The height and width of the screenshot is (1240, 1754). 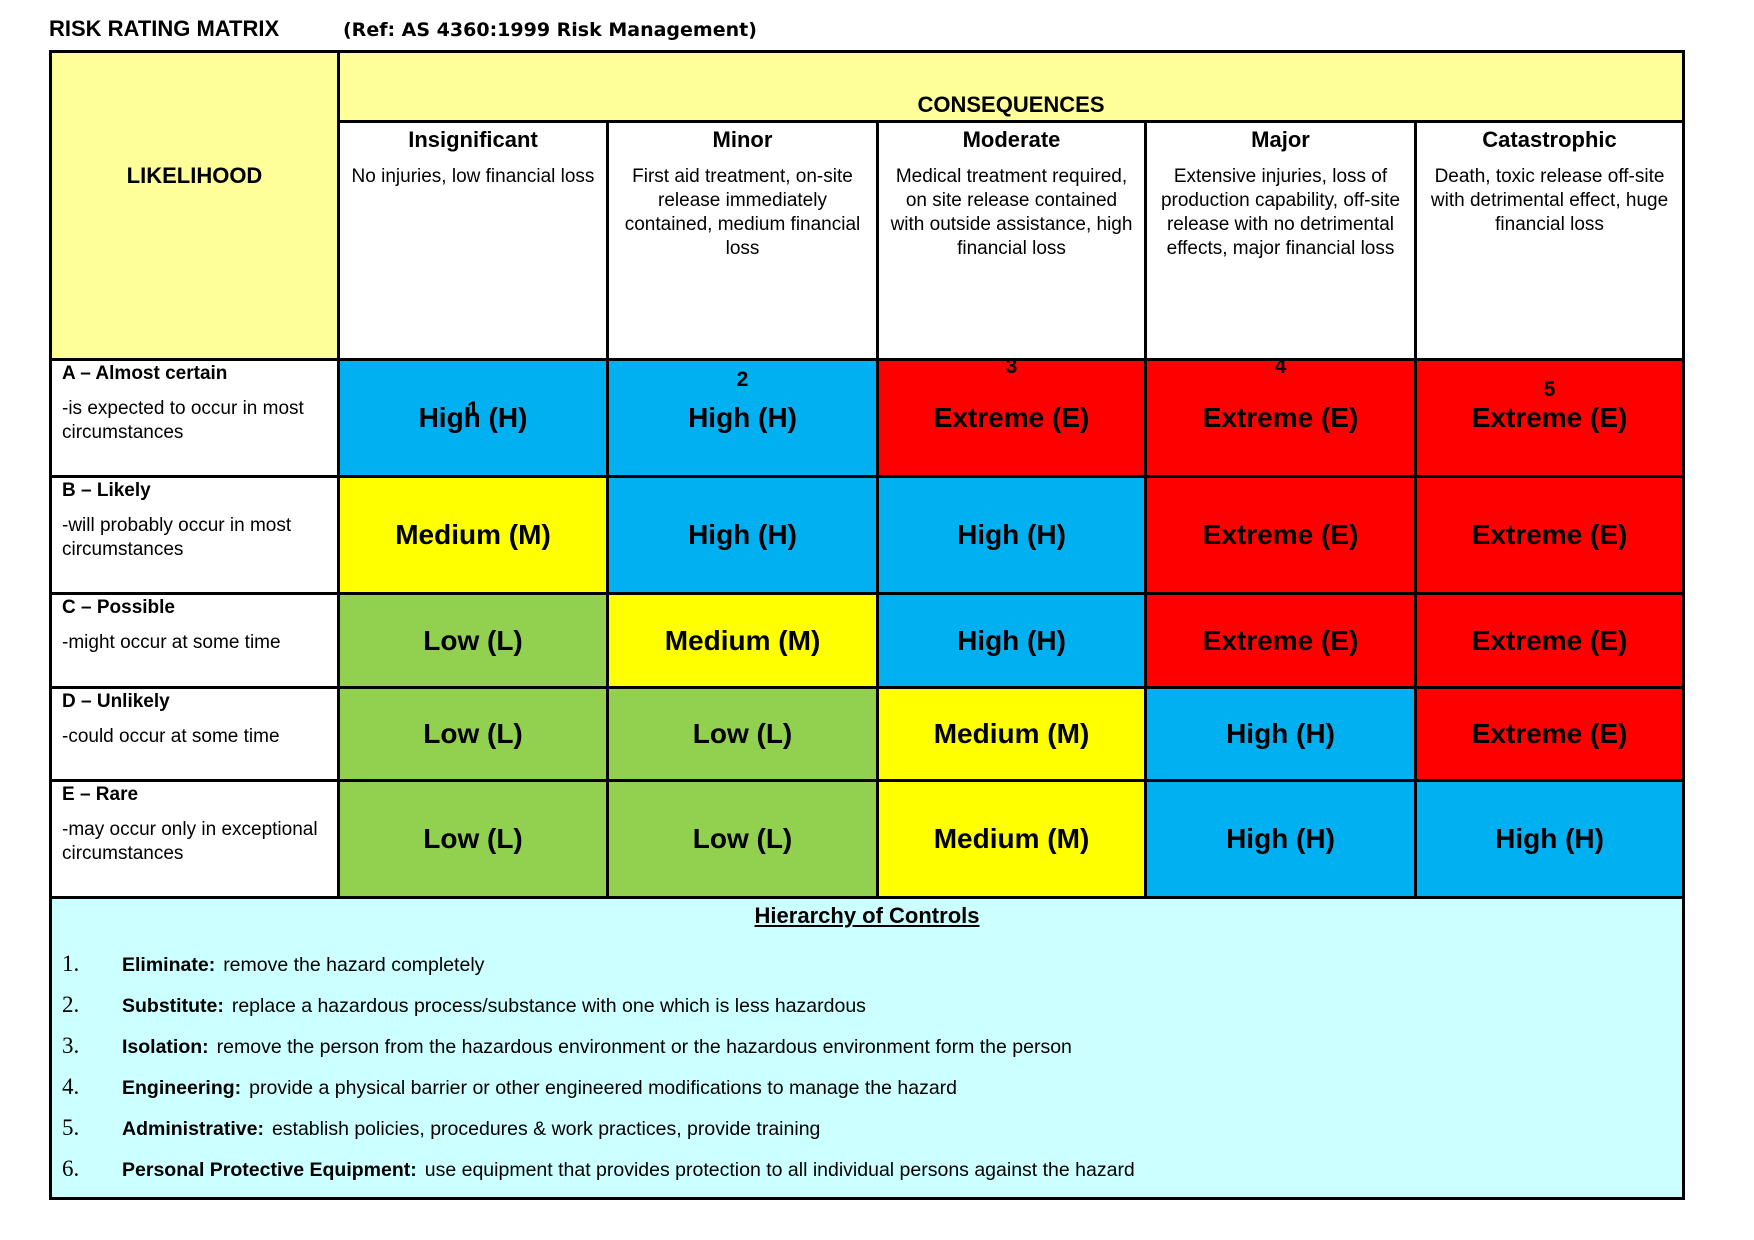 What do you see at coordinates (164, 28) in the screenshot?
I see `title: RISK RATING MATRIX` at bounding box center [164, 28].